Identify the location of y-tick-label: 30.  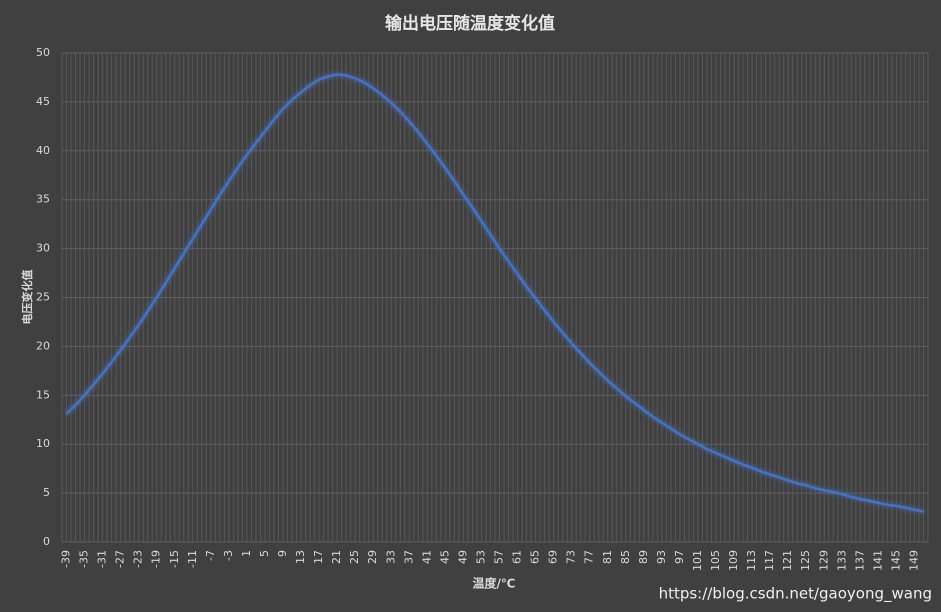
(43, 248).